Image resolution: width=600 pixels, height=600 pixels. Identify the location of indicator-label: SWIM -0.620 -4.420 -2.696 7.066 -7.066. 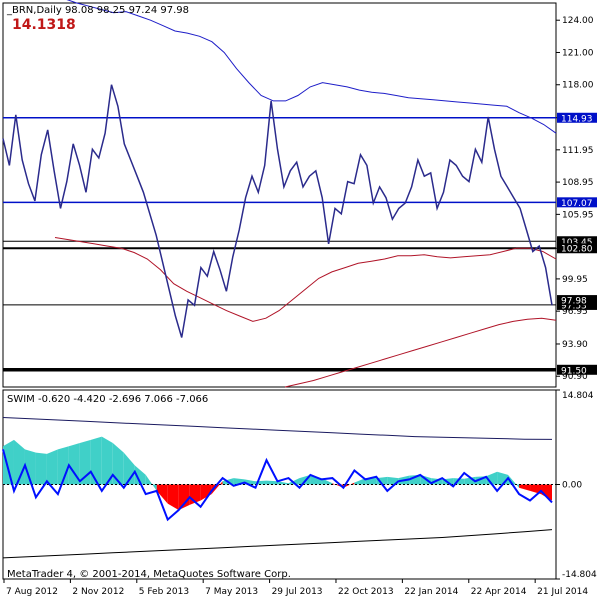
(108, 399).